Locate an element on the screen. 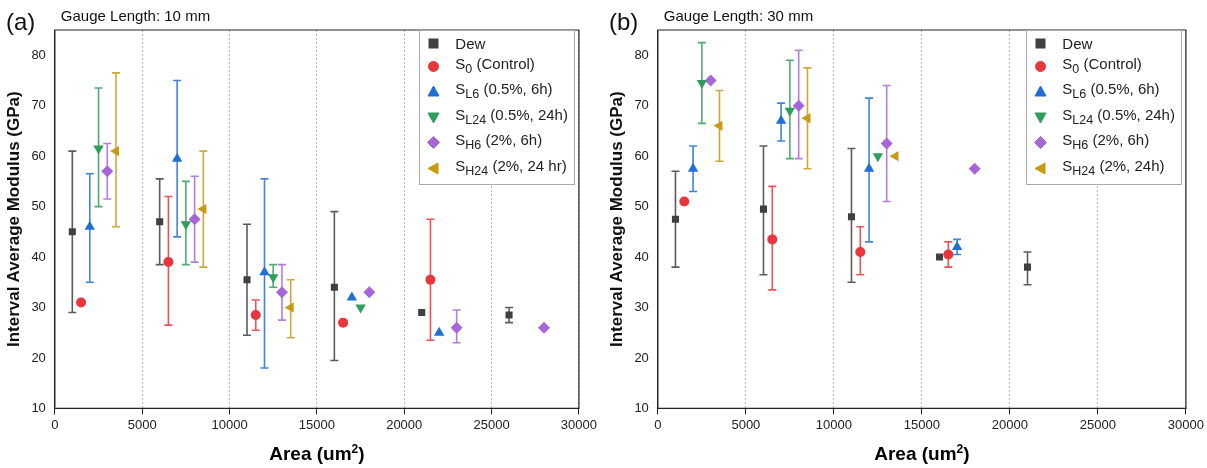  legend-label: S$_{H24}$ (2%, 24h) is located at coordinates (1113, 167).